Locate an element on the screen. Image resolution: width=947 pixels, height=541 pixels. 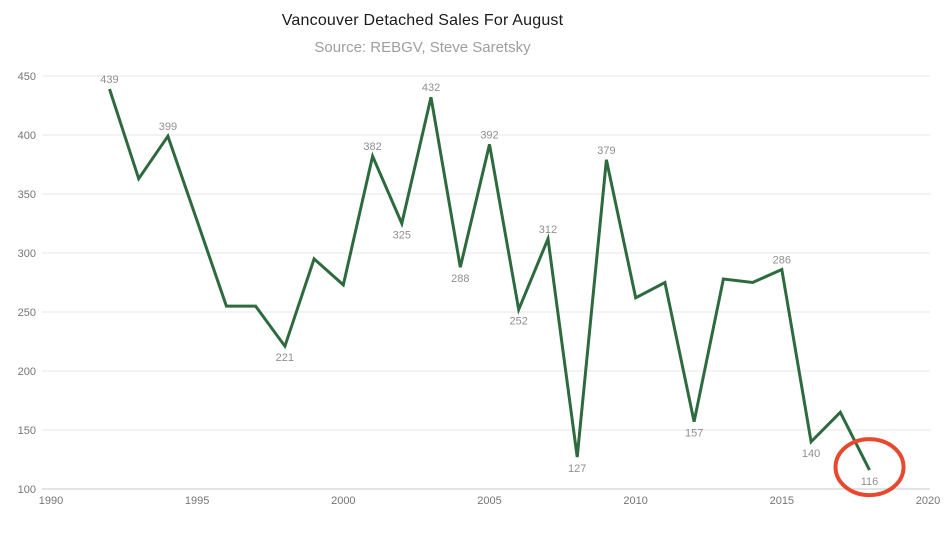
y-tick-label: 350 is located at coordinates (27, 195).